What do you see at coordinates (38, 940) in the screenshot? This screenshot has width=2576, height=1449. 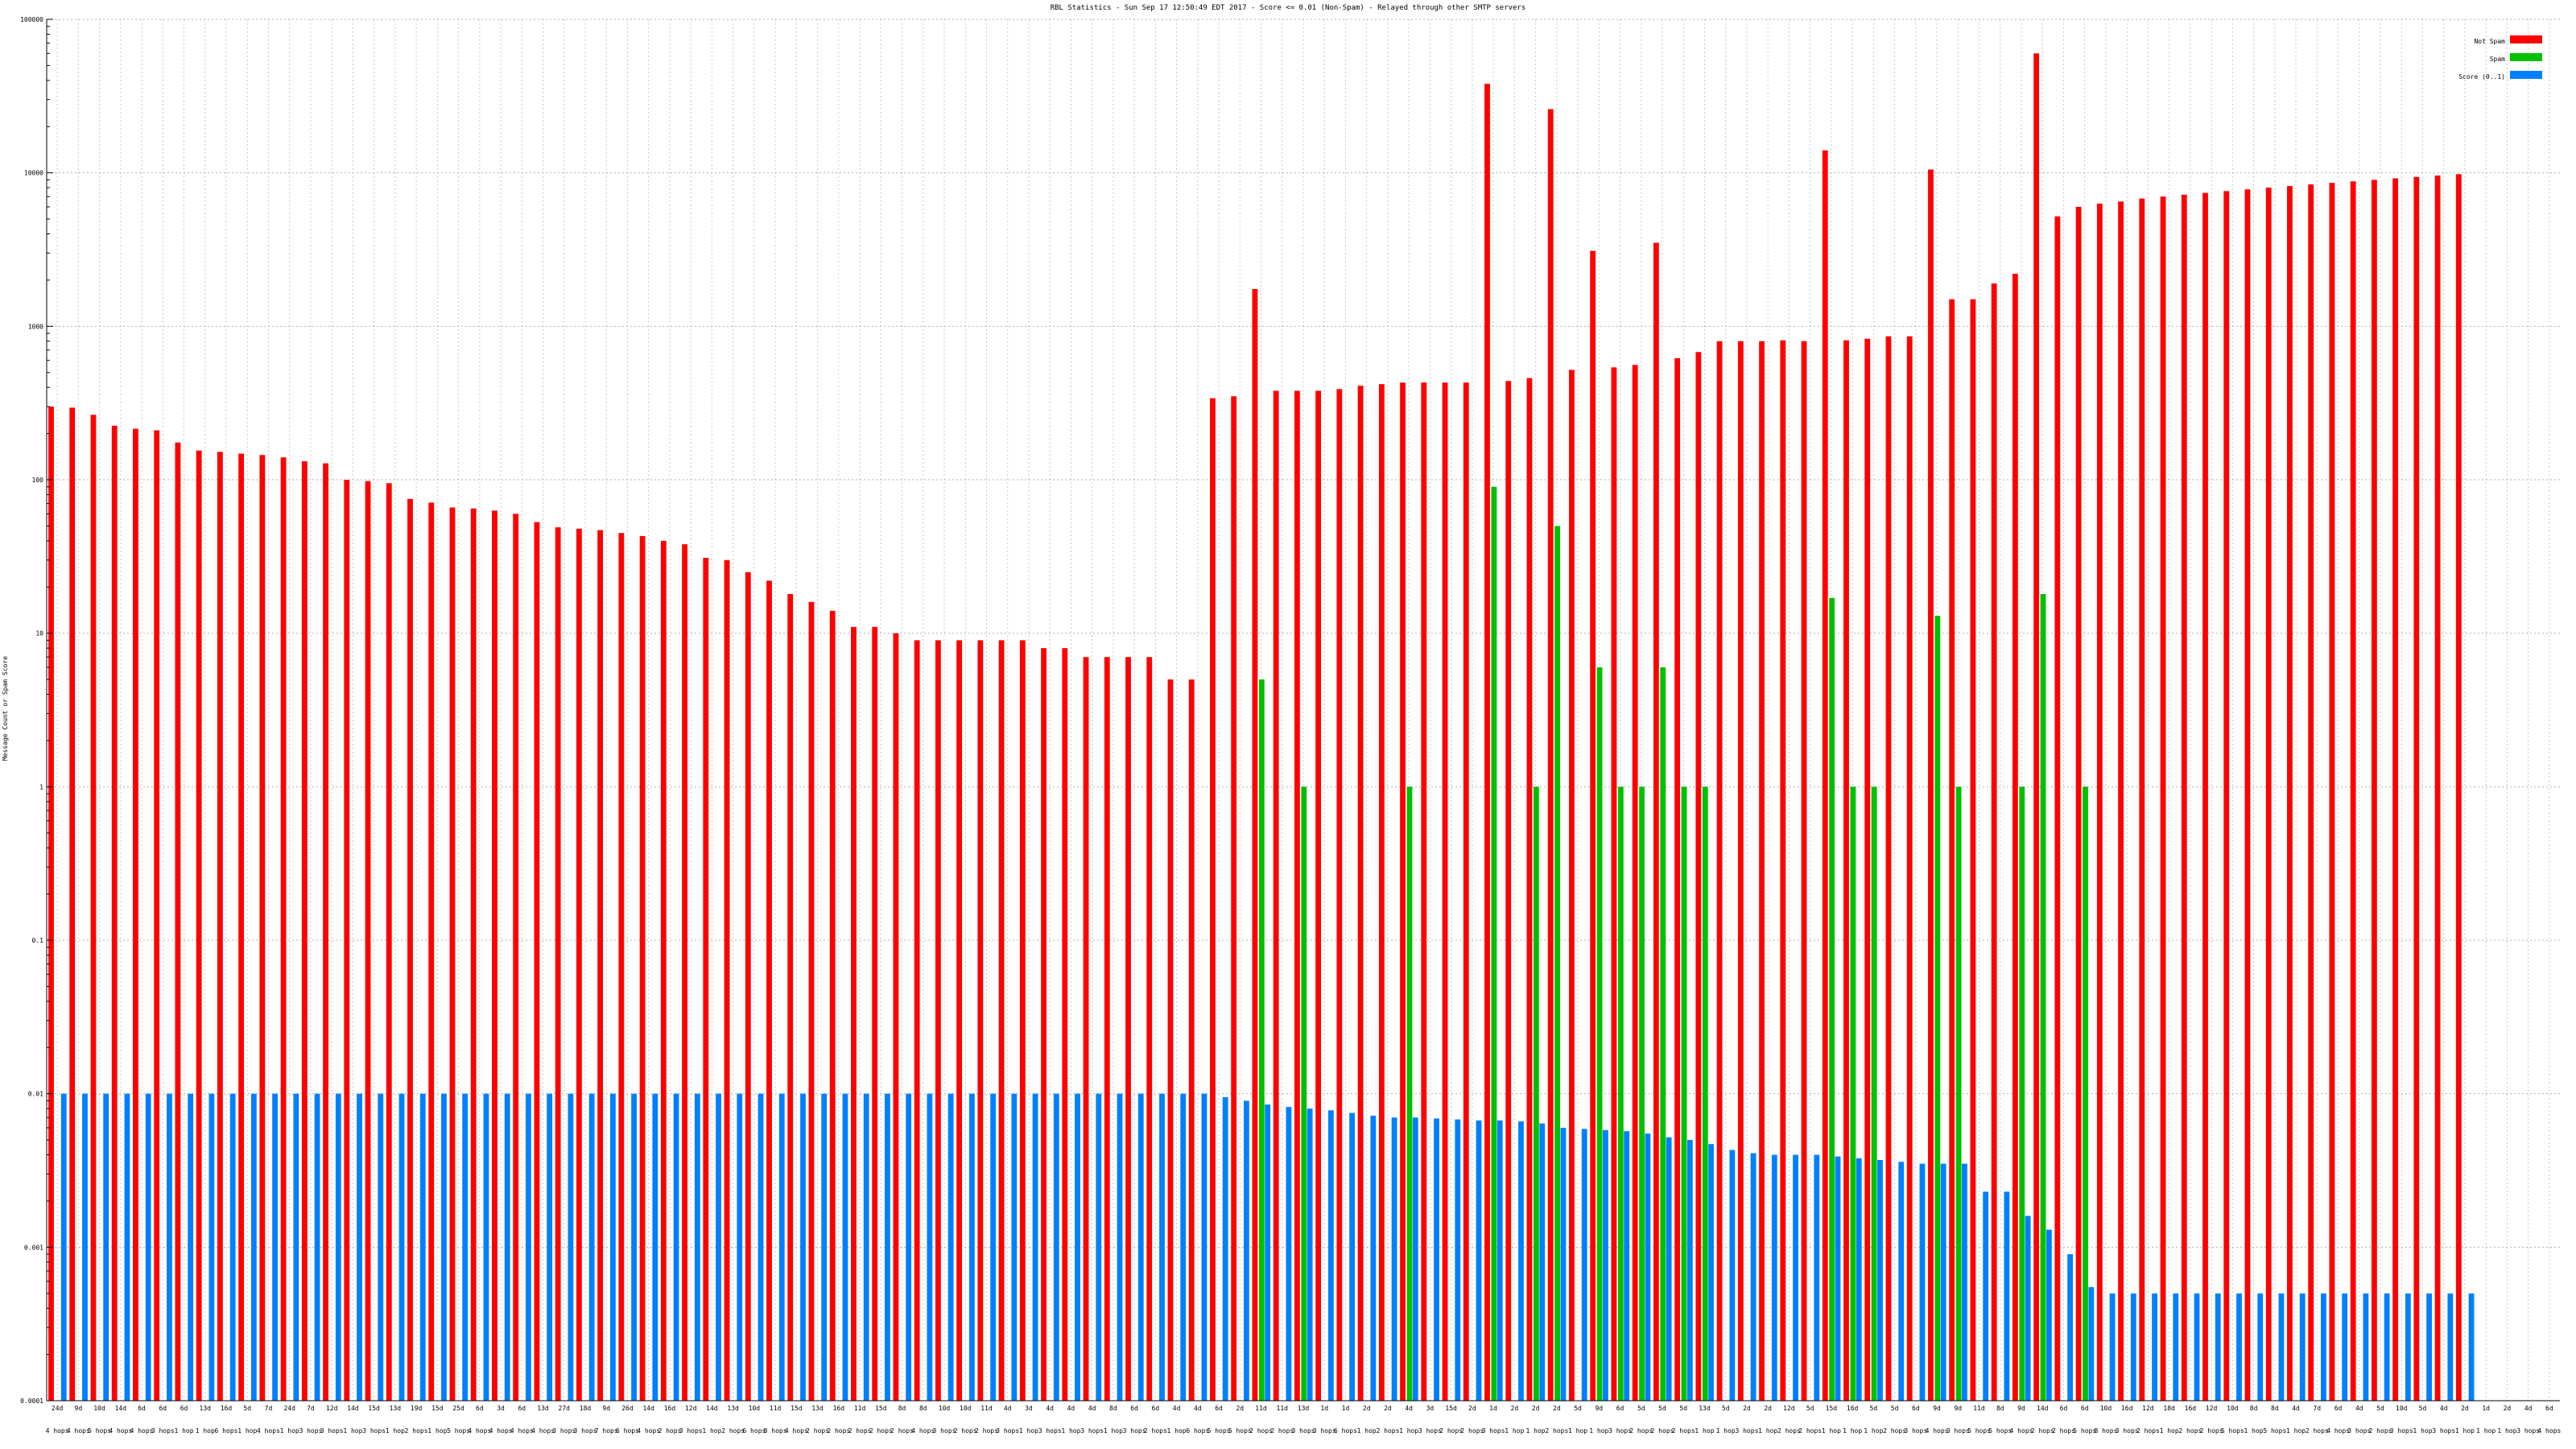 I see `y-tick-label: 0.1` at bounding box center [38, 940].